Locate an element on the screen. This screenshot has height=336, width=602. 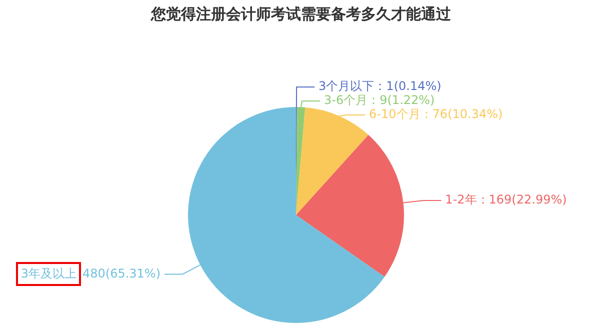
data-label: ：76(10.34%) is located at coordinates (461, 114).